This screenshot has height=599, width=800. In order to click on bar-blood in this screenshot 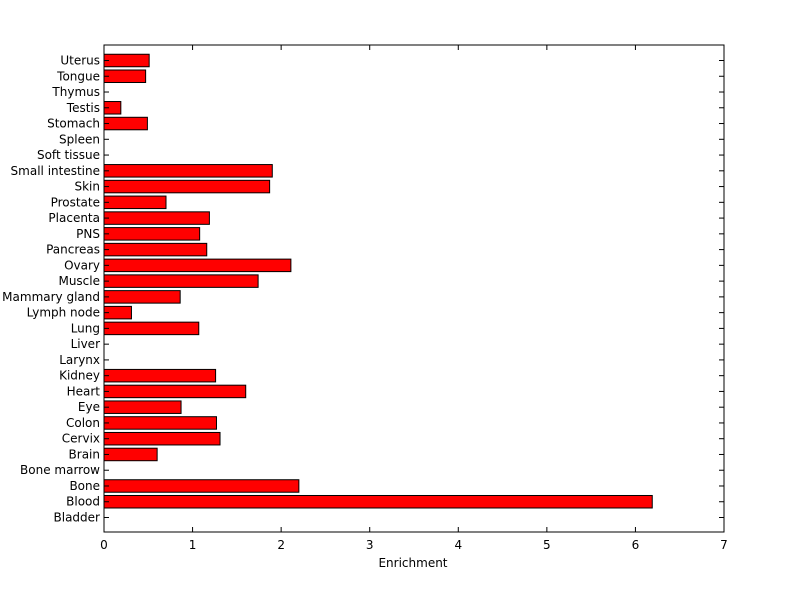, I will do `click(378, 501)`.